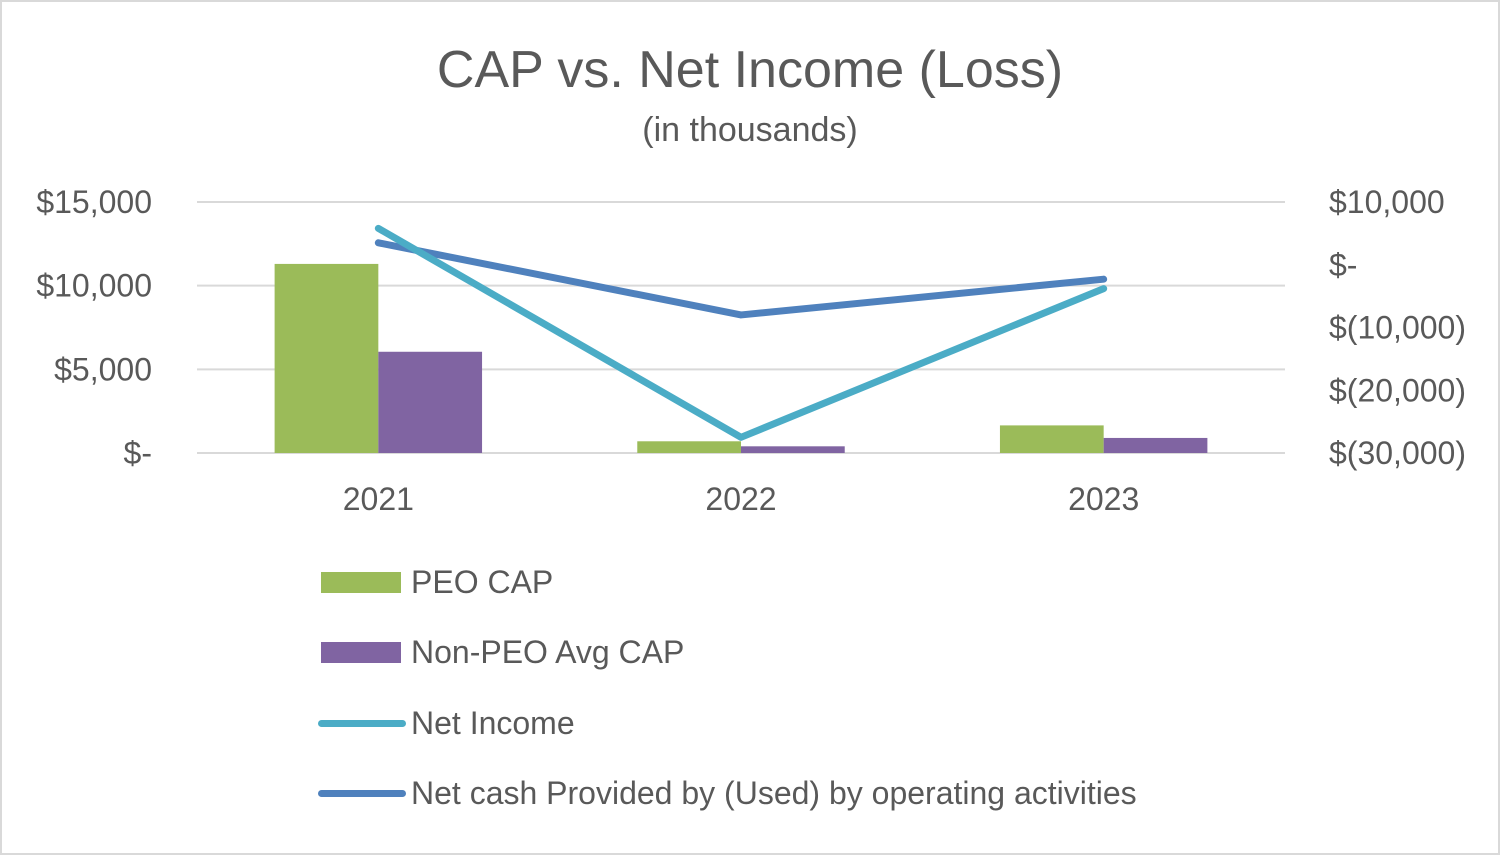 Image resolution: width=1500 pixels, height=855 pixels. Describe the element at coordinates (741, 279) in the screenshot. I see `line-net-cash-provided-by-used-by-operating-activities` at that location.